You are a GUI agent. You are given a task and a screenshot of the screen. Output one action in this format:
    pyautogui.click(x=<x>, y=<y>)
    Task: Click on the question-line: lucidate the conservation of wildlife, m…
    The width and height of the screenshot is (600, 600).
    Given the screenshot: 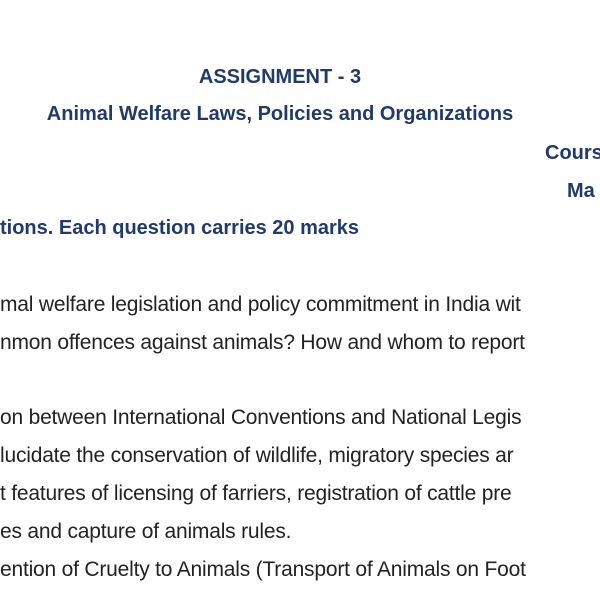 What is the action you would take?
    pyautogui.click(x=257, y=455)
    